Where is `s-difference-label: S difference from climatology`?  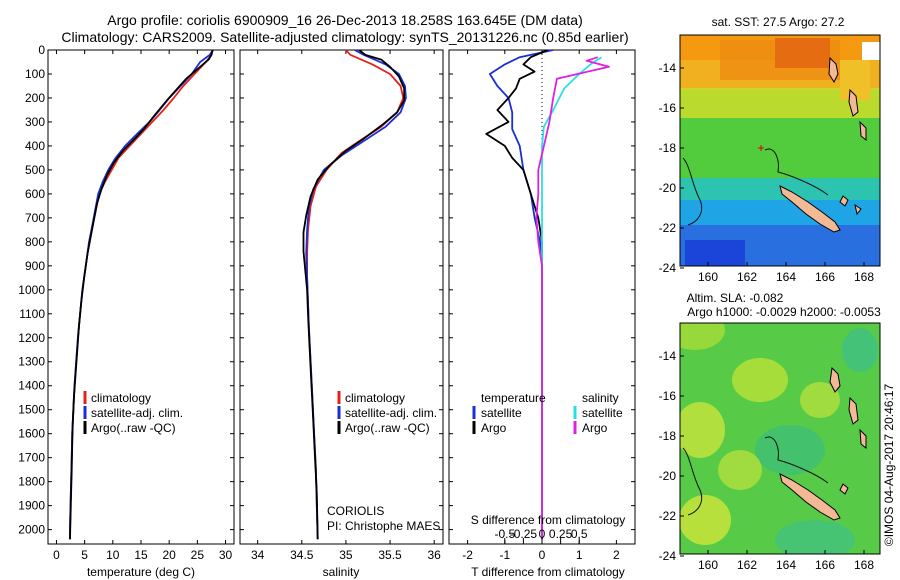 s-difference-label: S difference from climatology is located at coordinates (548, 520).